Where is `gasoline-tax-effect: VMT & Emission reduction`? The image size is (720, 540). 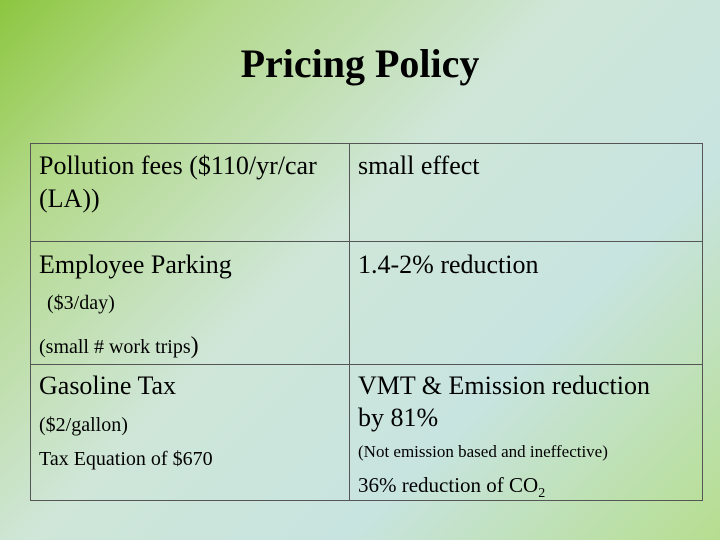
gasoline-tax-effect: VMT & Emission reduction is located at coordinates (504, 385).